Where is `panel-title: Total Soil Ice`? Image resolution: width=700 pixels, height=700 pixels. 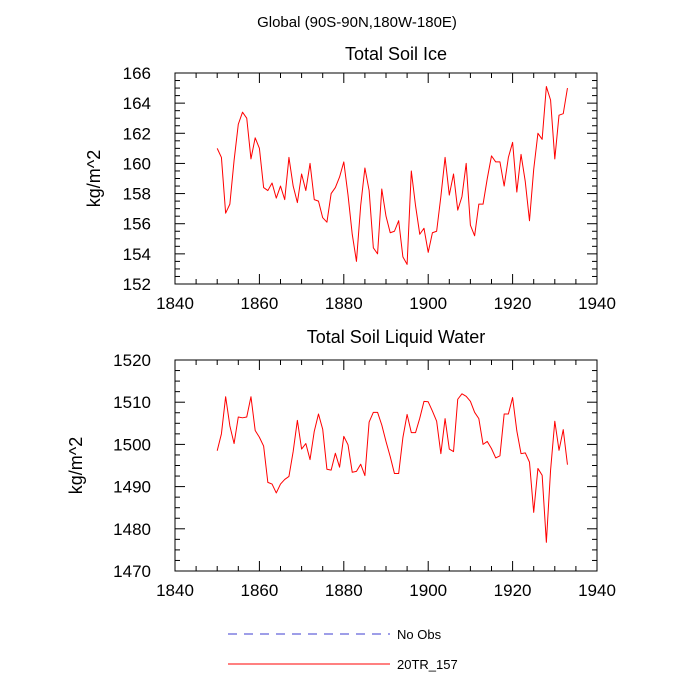
panel-title: Total Soil Ice is located at coordinates (396, 54).